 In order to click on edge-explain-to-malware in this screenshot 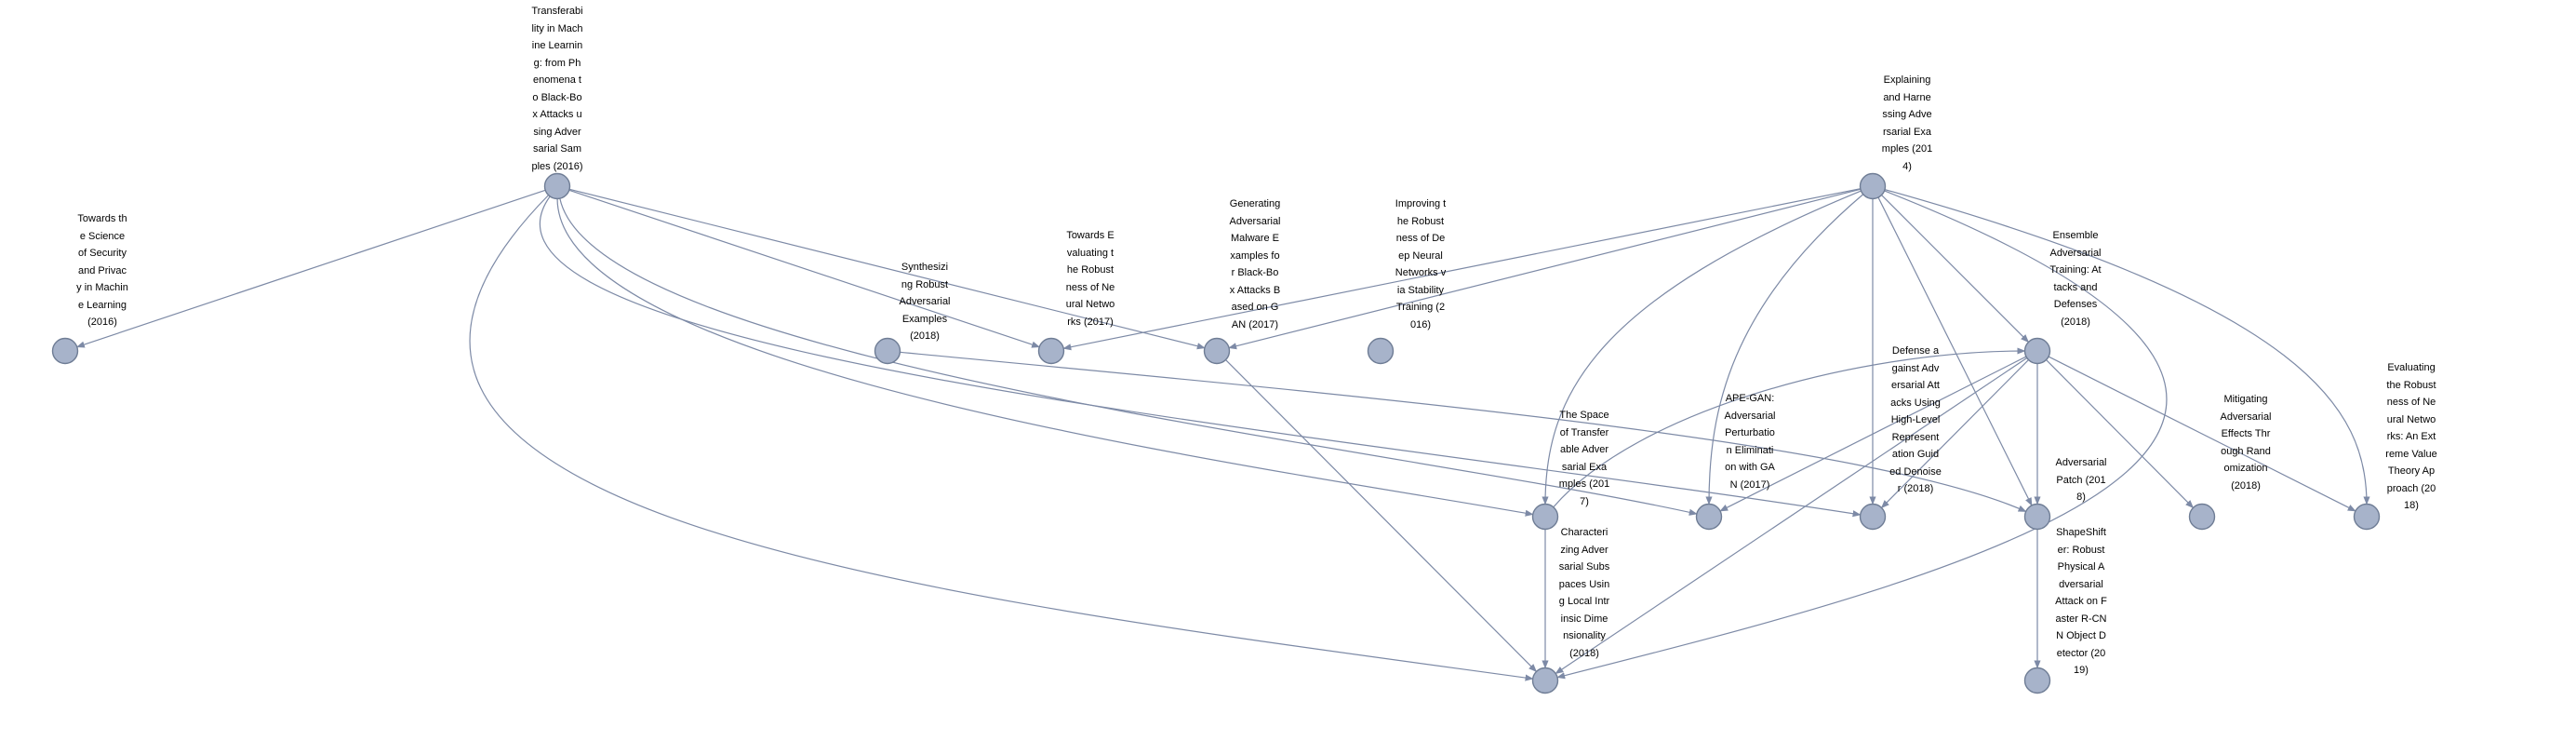, I will do `click(1545, 269)`.